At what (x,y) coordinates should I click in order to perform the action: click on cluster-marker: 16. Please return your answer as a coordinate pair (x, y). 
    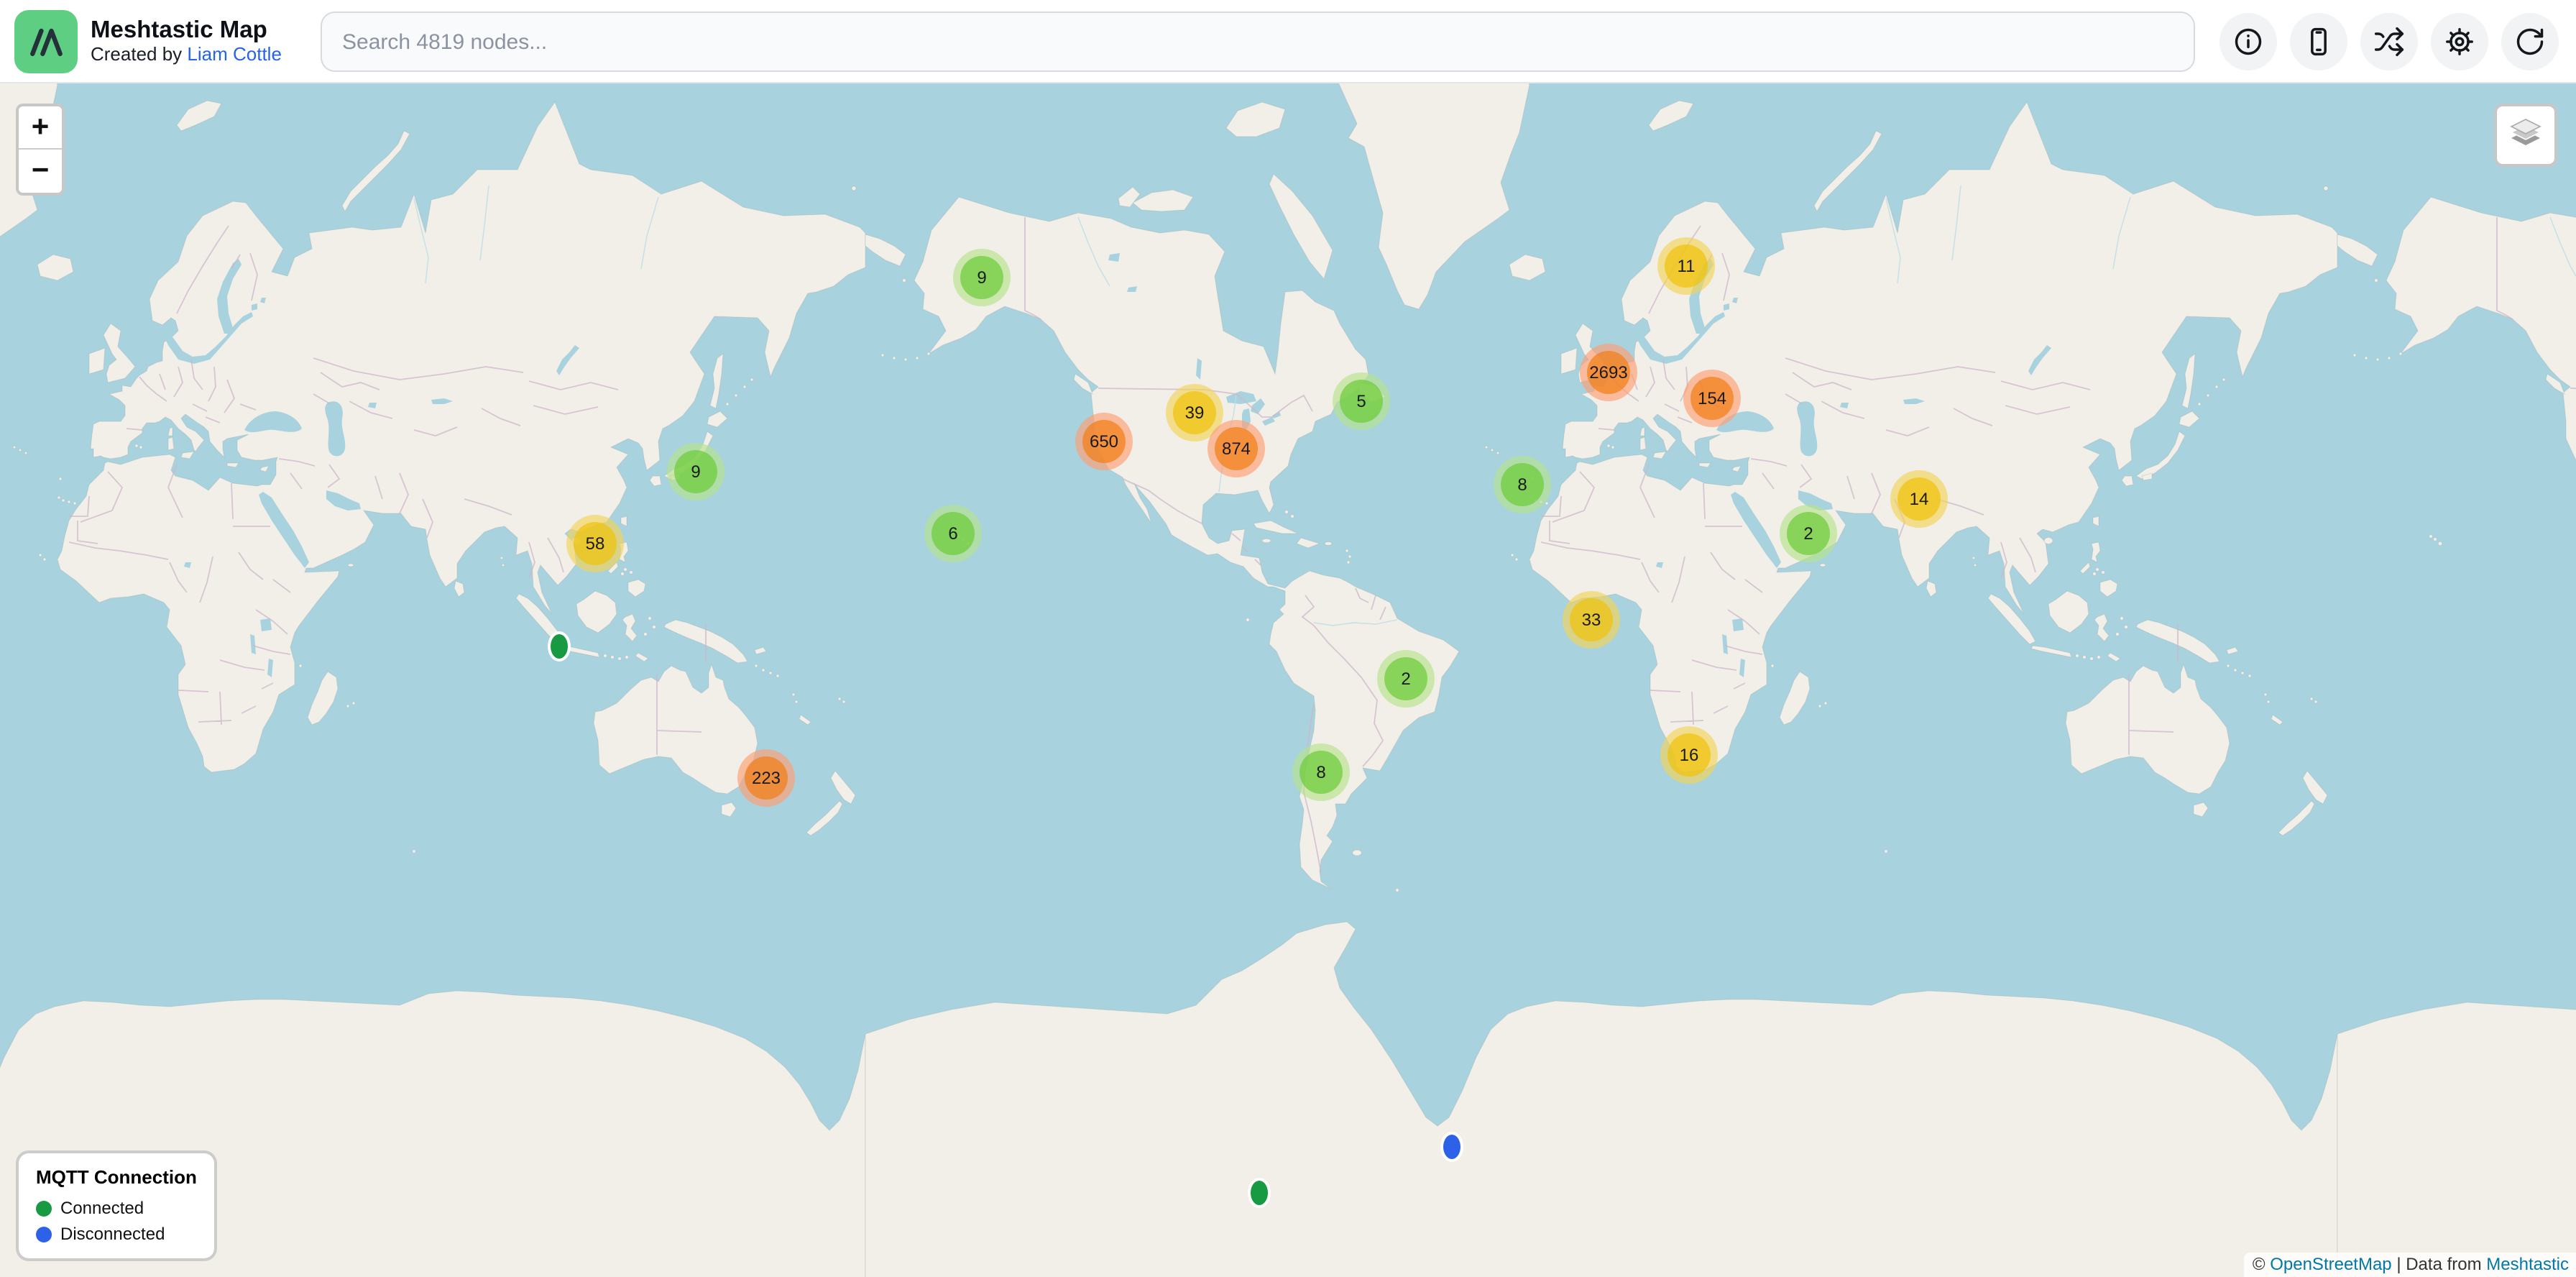
    Looking at the image, I should click on (1689, 755).